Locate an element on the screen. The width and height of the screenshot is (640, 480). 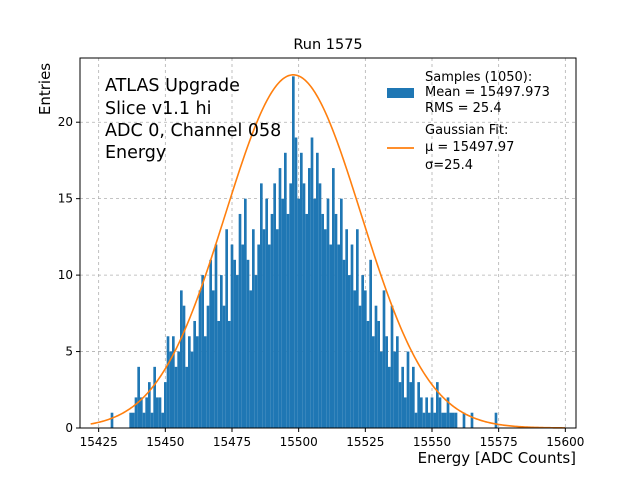
x-axis-label: Energy [ADC Counts] is located at coordinates (497, 458).